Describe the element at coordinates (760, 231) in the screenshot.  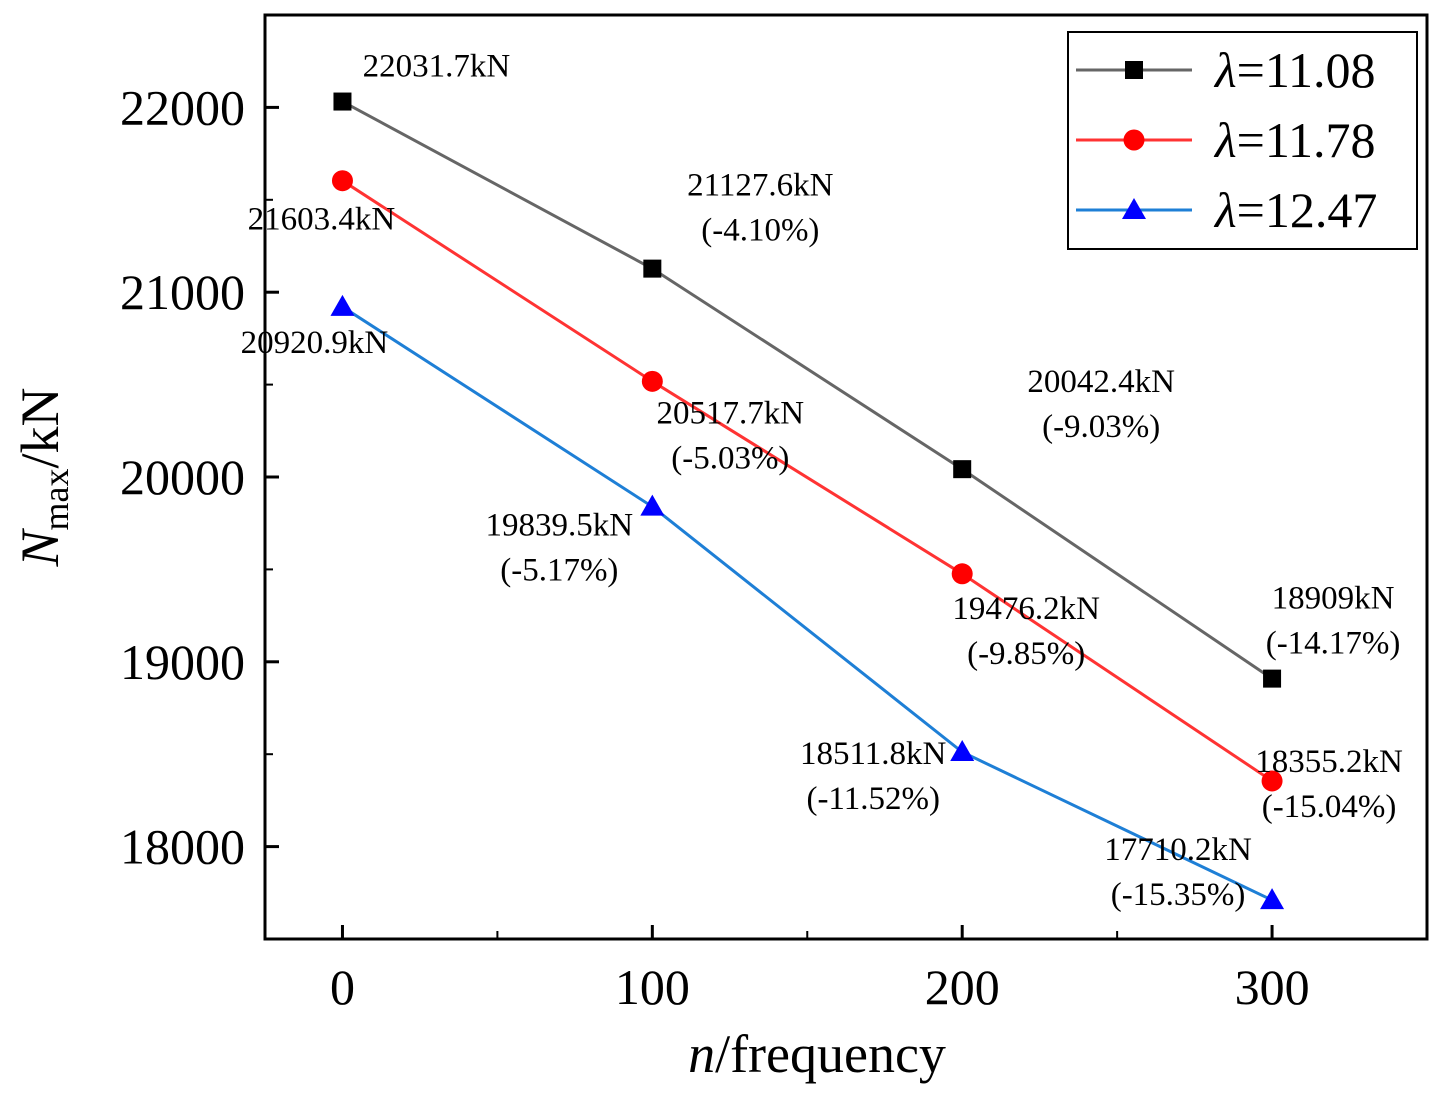
I see `data-label-percent: (-4.10%)` at that location.